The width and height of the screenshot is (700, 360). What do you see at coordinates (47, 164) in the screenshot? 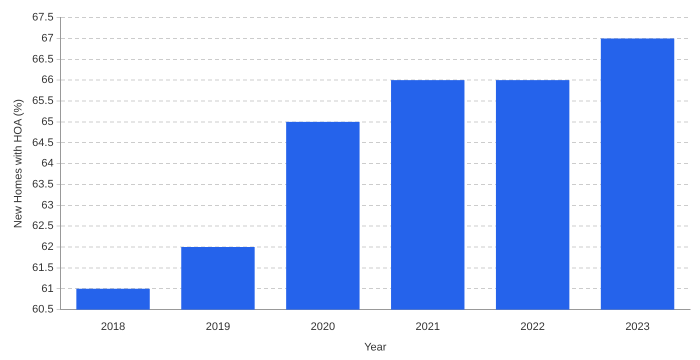
I see `y-tick-label: 64` at bounding box center [47, 164].